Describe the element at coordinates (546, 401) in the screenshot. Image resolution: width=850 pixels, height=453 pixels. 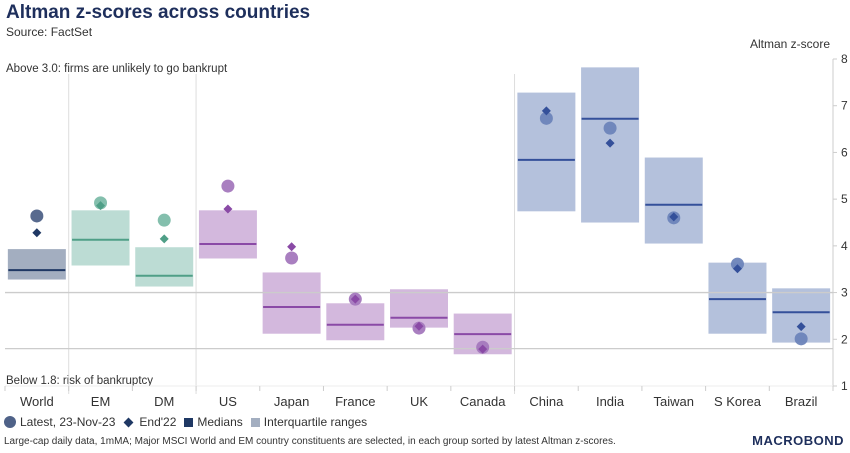
I see `x-tick-label: China` at that location.